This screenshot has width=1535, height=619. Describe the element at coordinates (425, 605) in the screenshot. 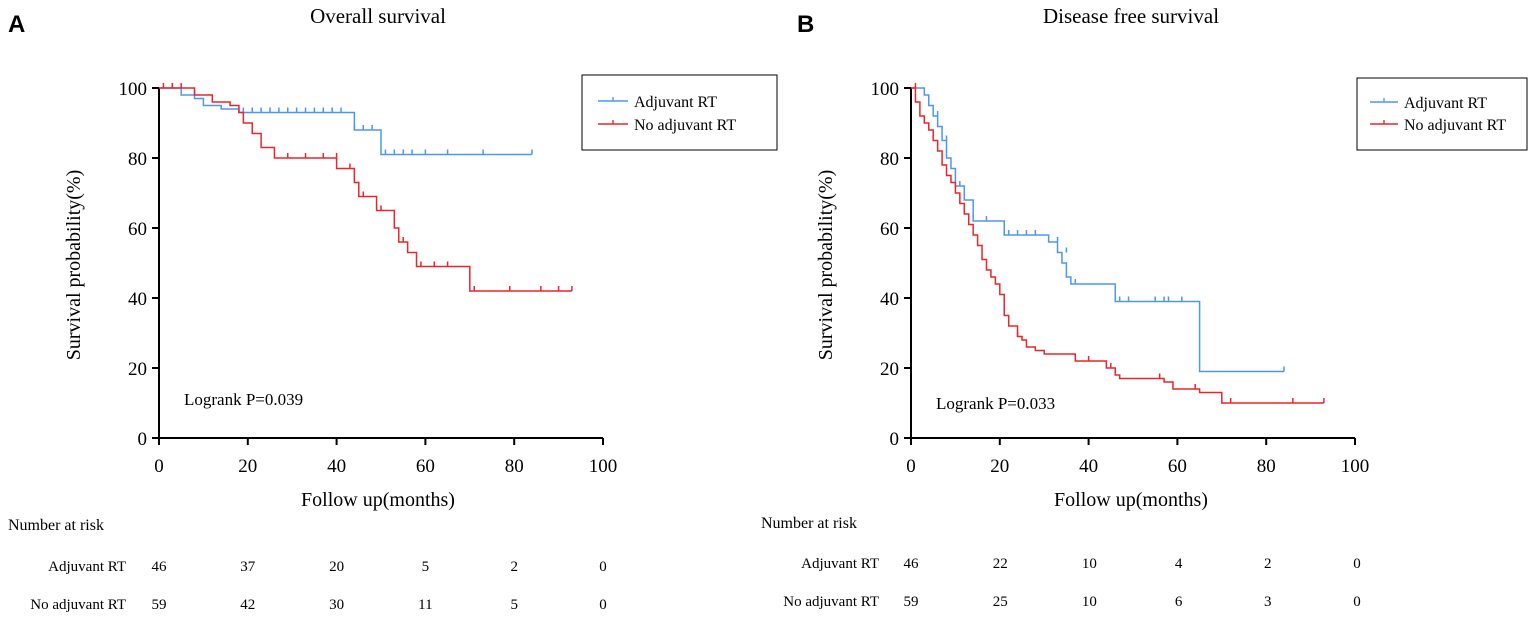

I see `risk-value: 11` at that location.